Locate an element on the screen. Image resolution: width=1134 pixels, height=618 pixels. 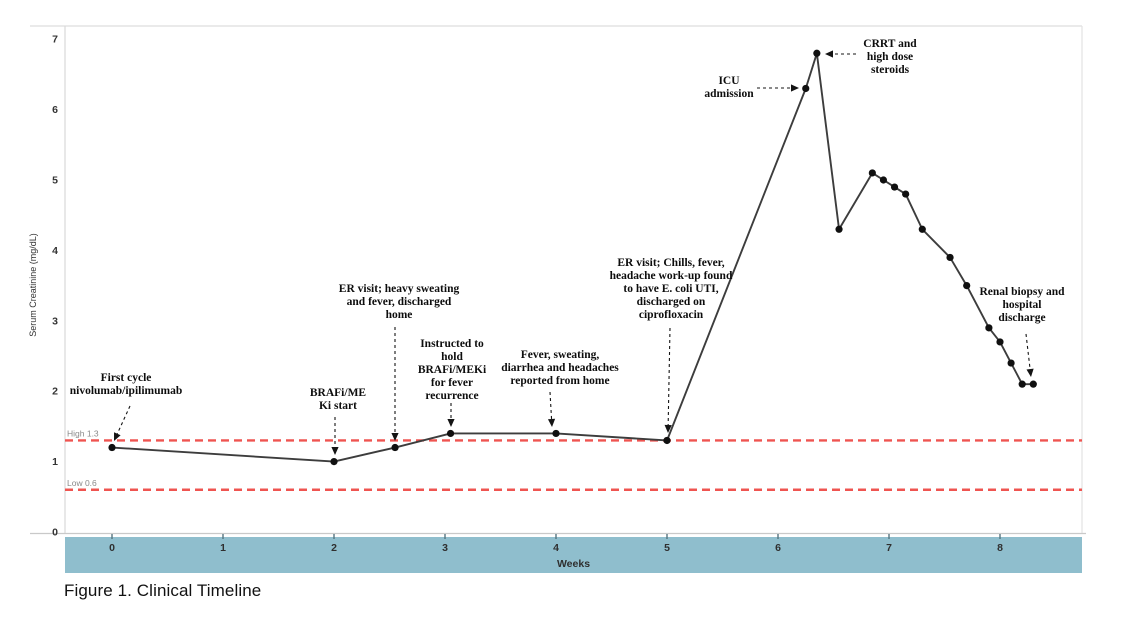
x-tick-label: 0 is located at coordinates (112, 548).